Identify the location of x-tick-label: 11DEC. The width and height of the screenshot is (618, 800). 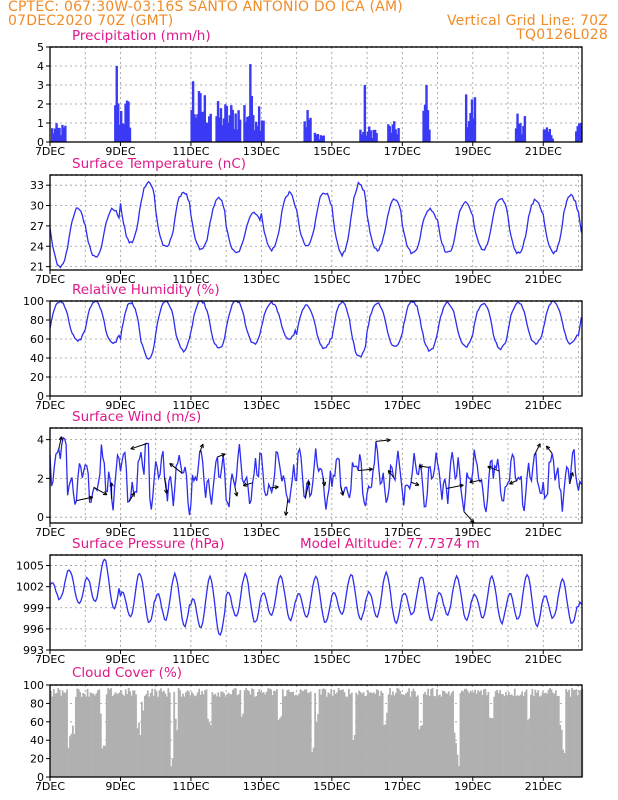
(190, 659).